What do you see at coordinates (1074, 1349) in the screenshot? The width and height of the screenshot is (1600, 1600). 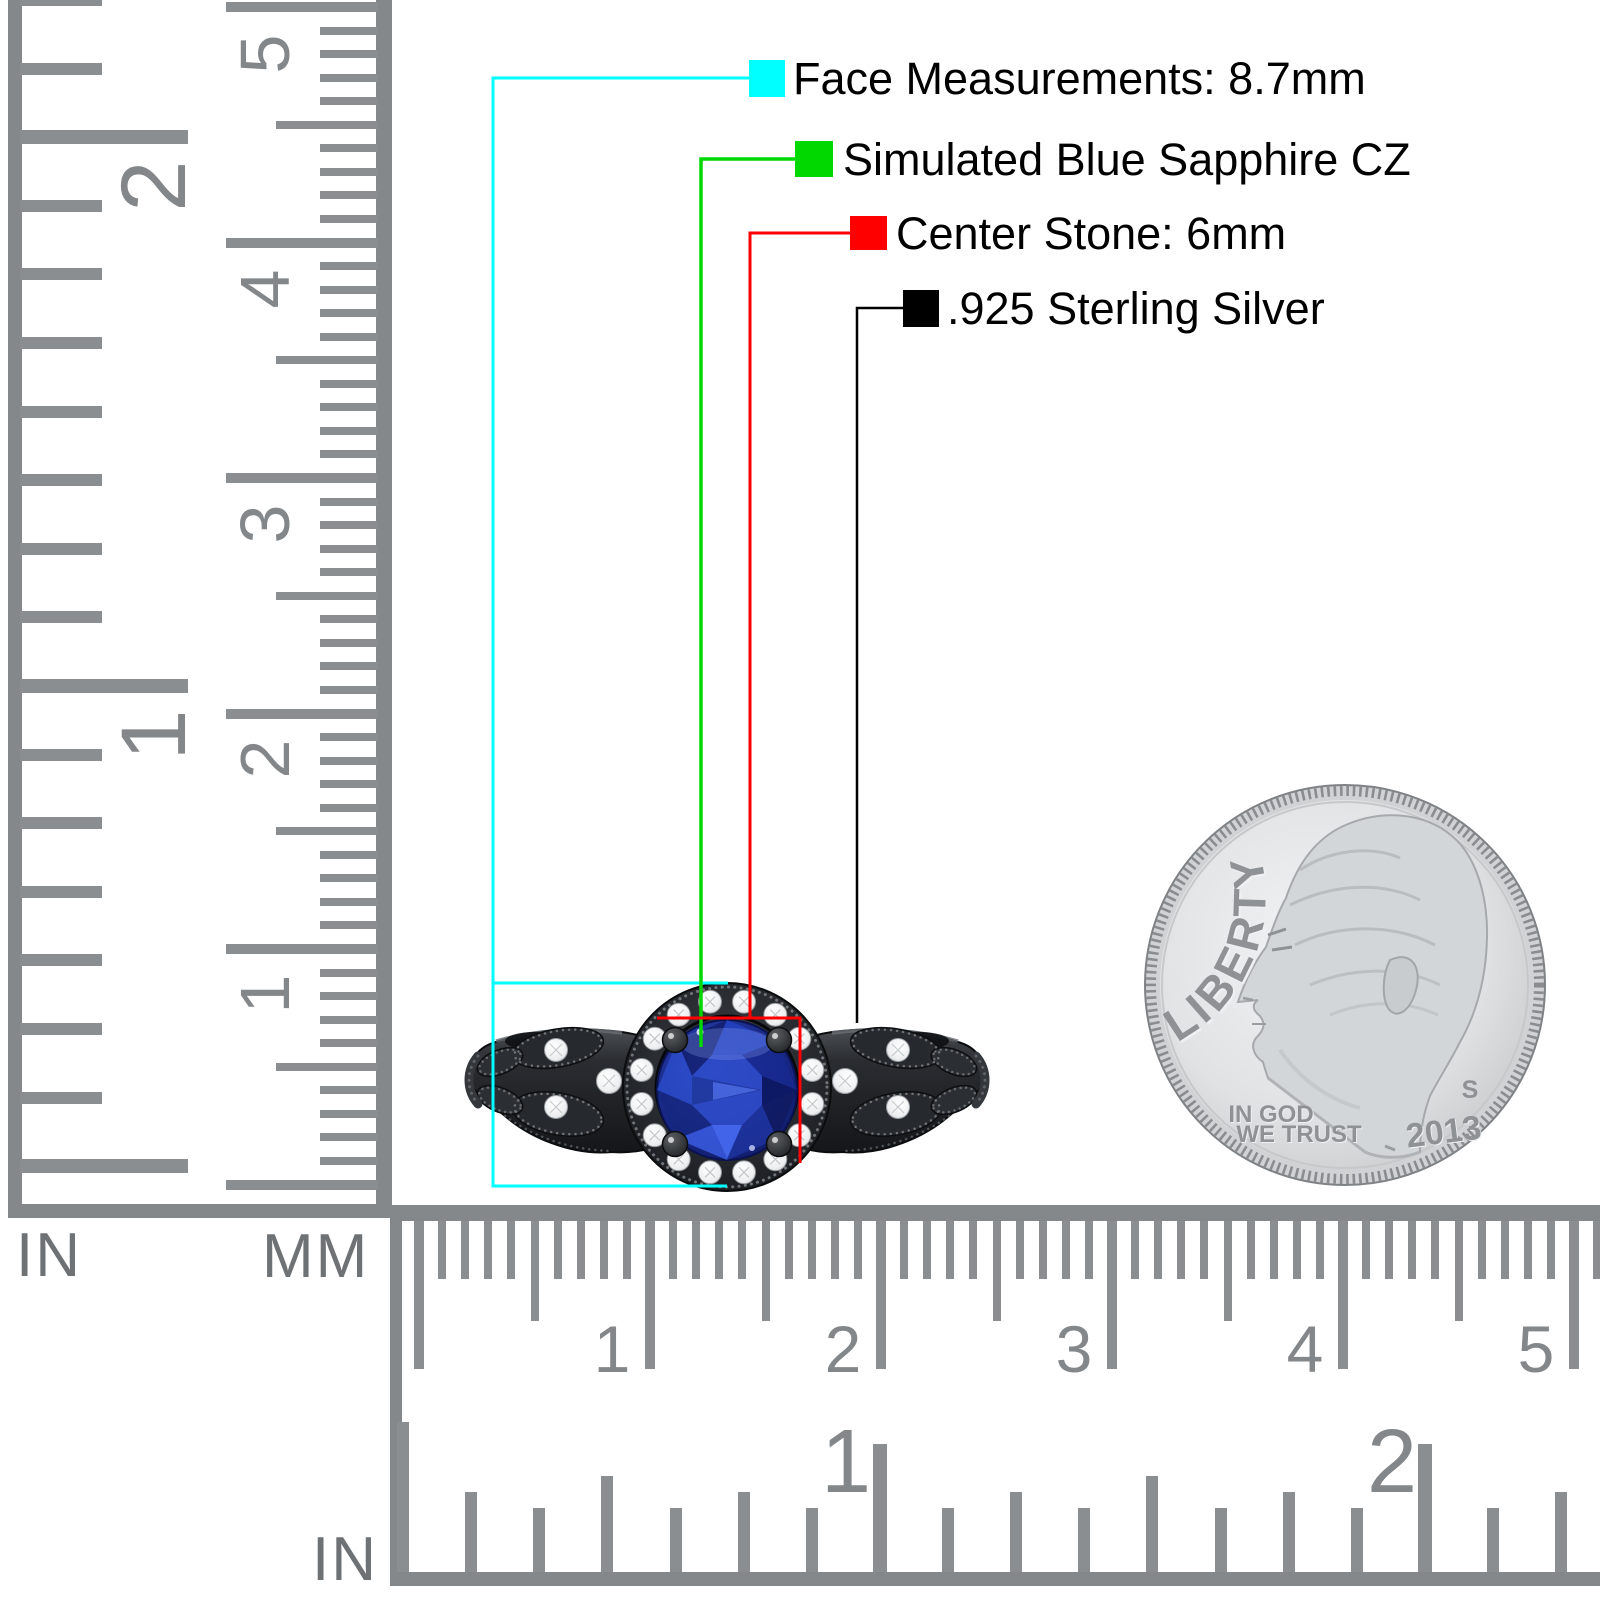 I see `bottom-mm-number: 3` at bounding box center [1074, 1349].